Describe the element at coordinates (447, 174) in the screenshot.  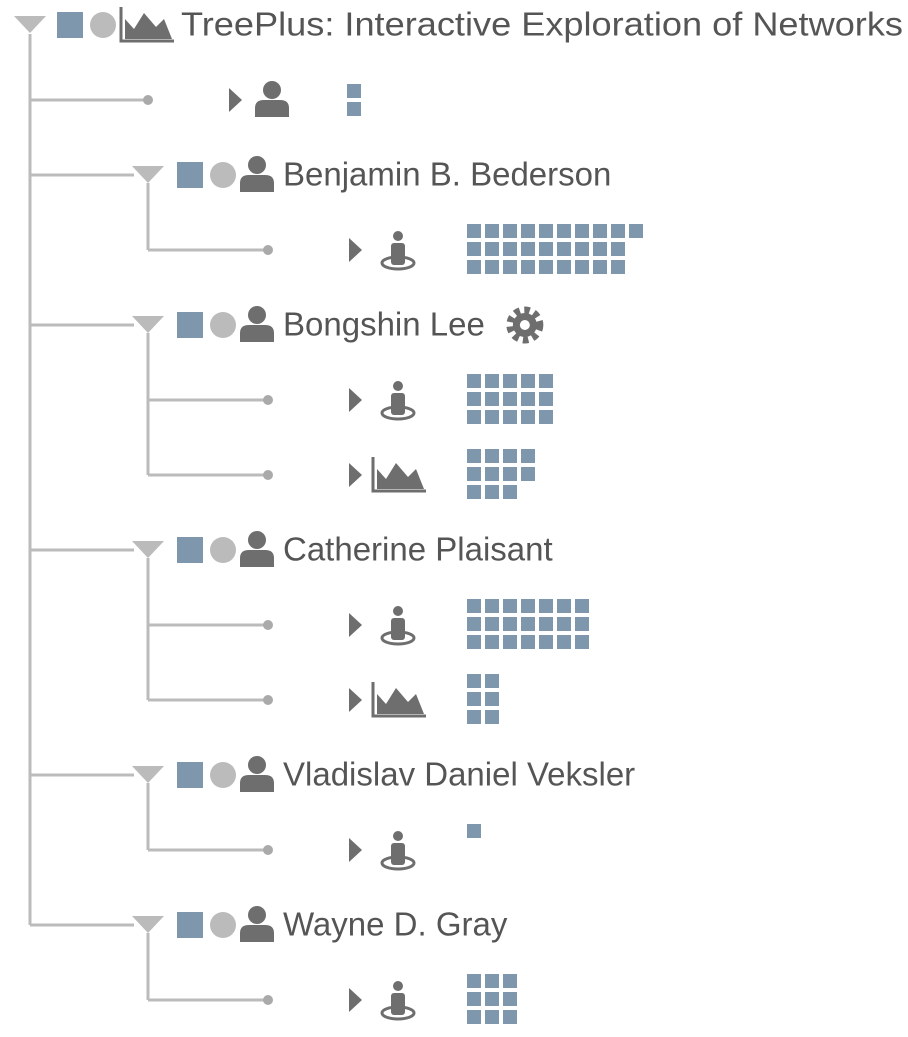
I see `node-label: Benjamin B. Bederson` at that location.